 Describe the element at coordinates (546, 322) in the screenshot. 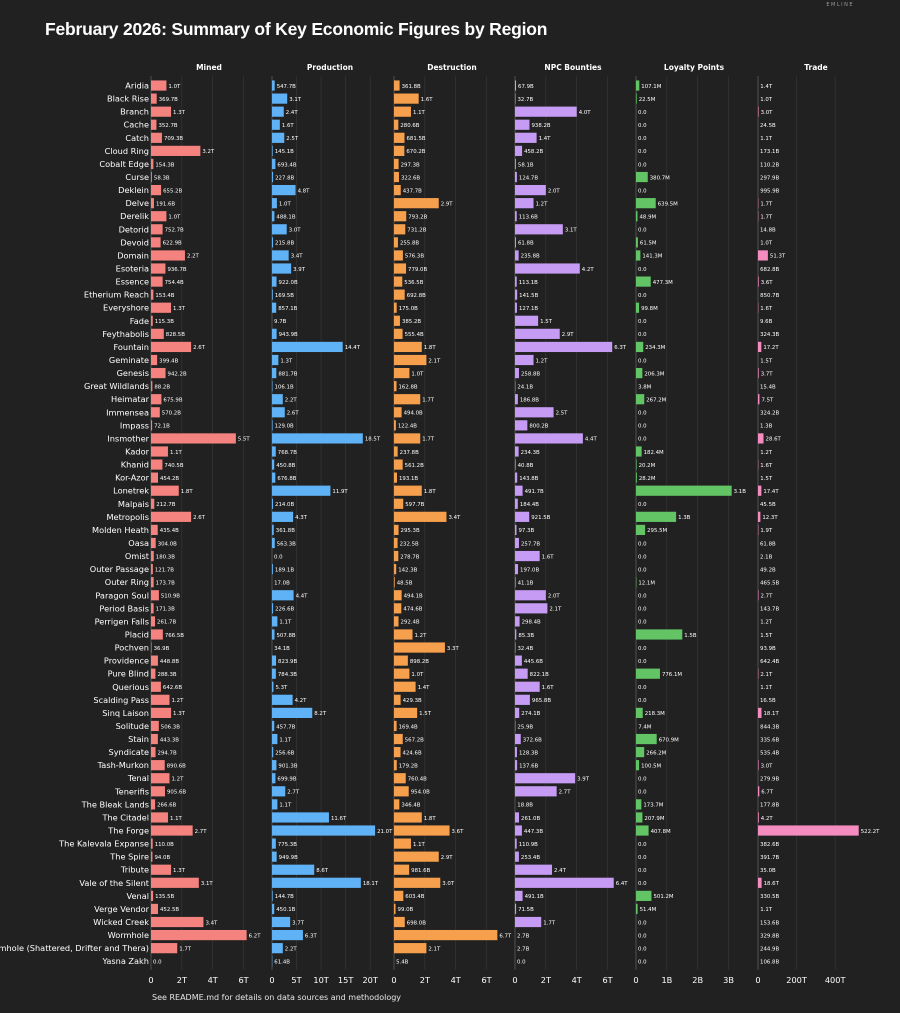

I see `value-label: 1.5T` at that location.